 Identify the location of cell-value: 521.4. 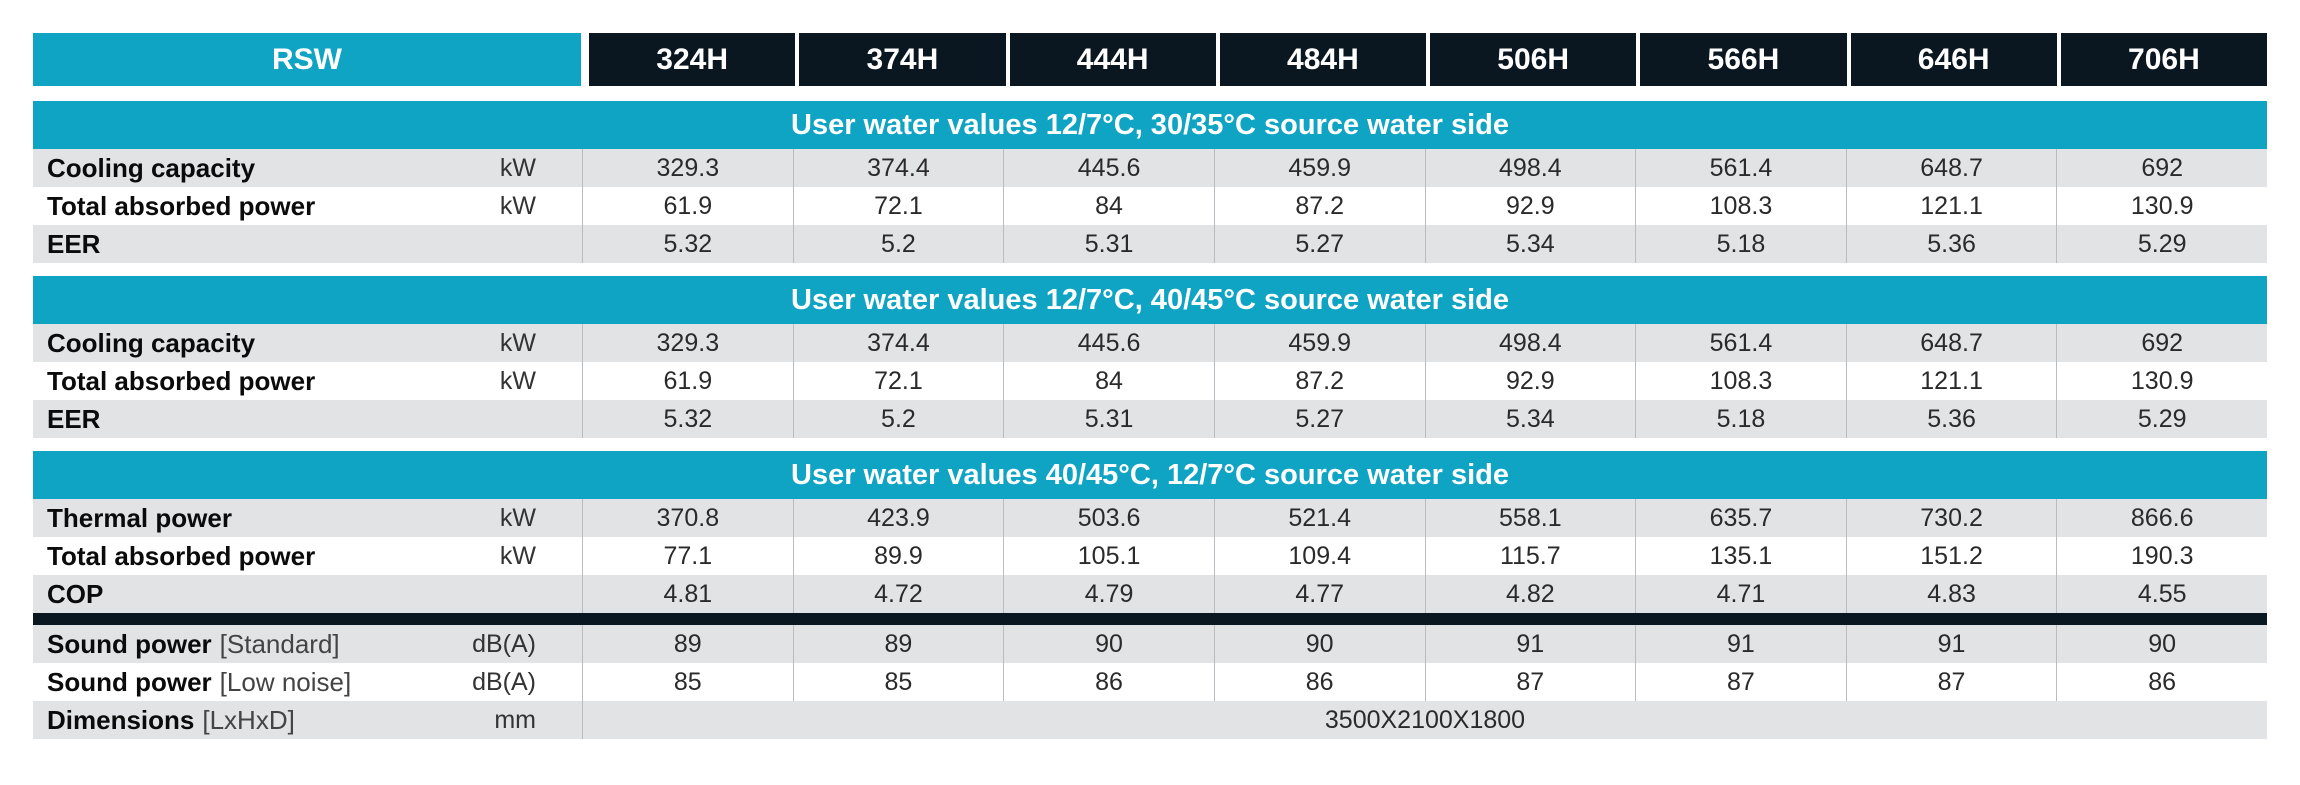
(1319, 518).